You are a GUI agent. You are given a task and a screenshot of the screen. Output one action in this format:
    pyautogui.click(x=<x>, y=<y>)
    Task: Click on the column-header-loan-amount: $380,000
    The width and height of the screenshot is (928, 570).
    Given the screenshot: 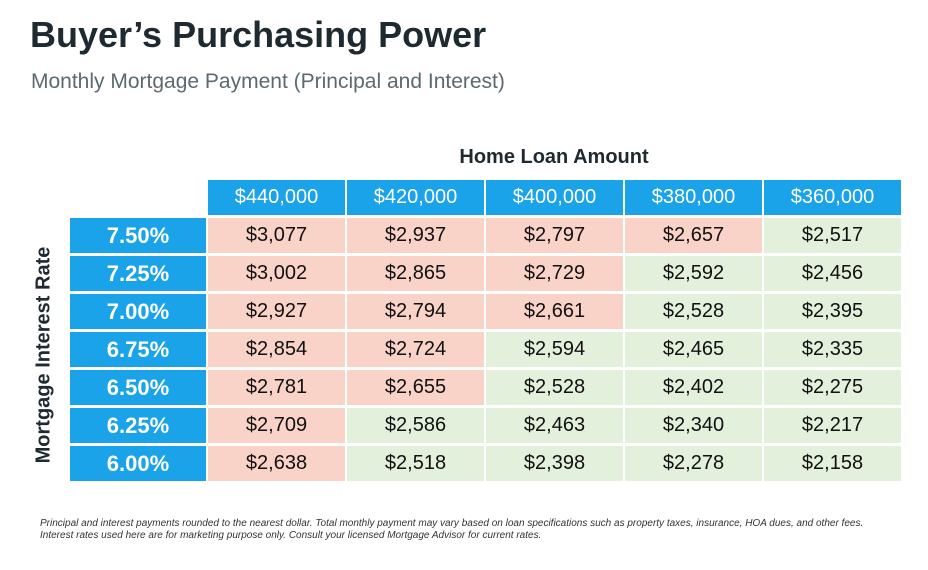 What is the action you would take?
    pyautogui.click(x=693, y=197)
    